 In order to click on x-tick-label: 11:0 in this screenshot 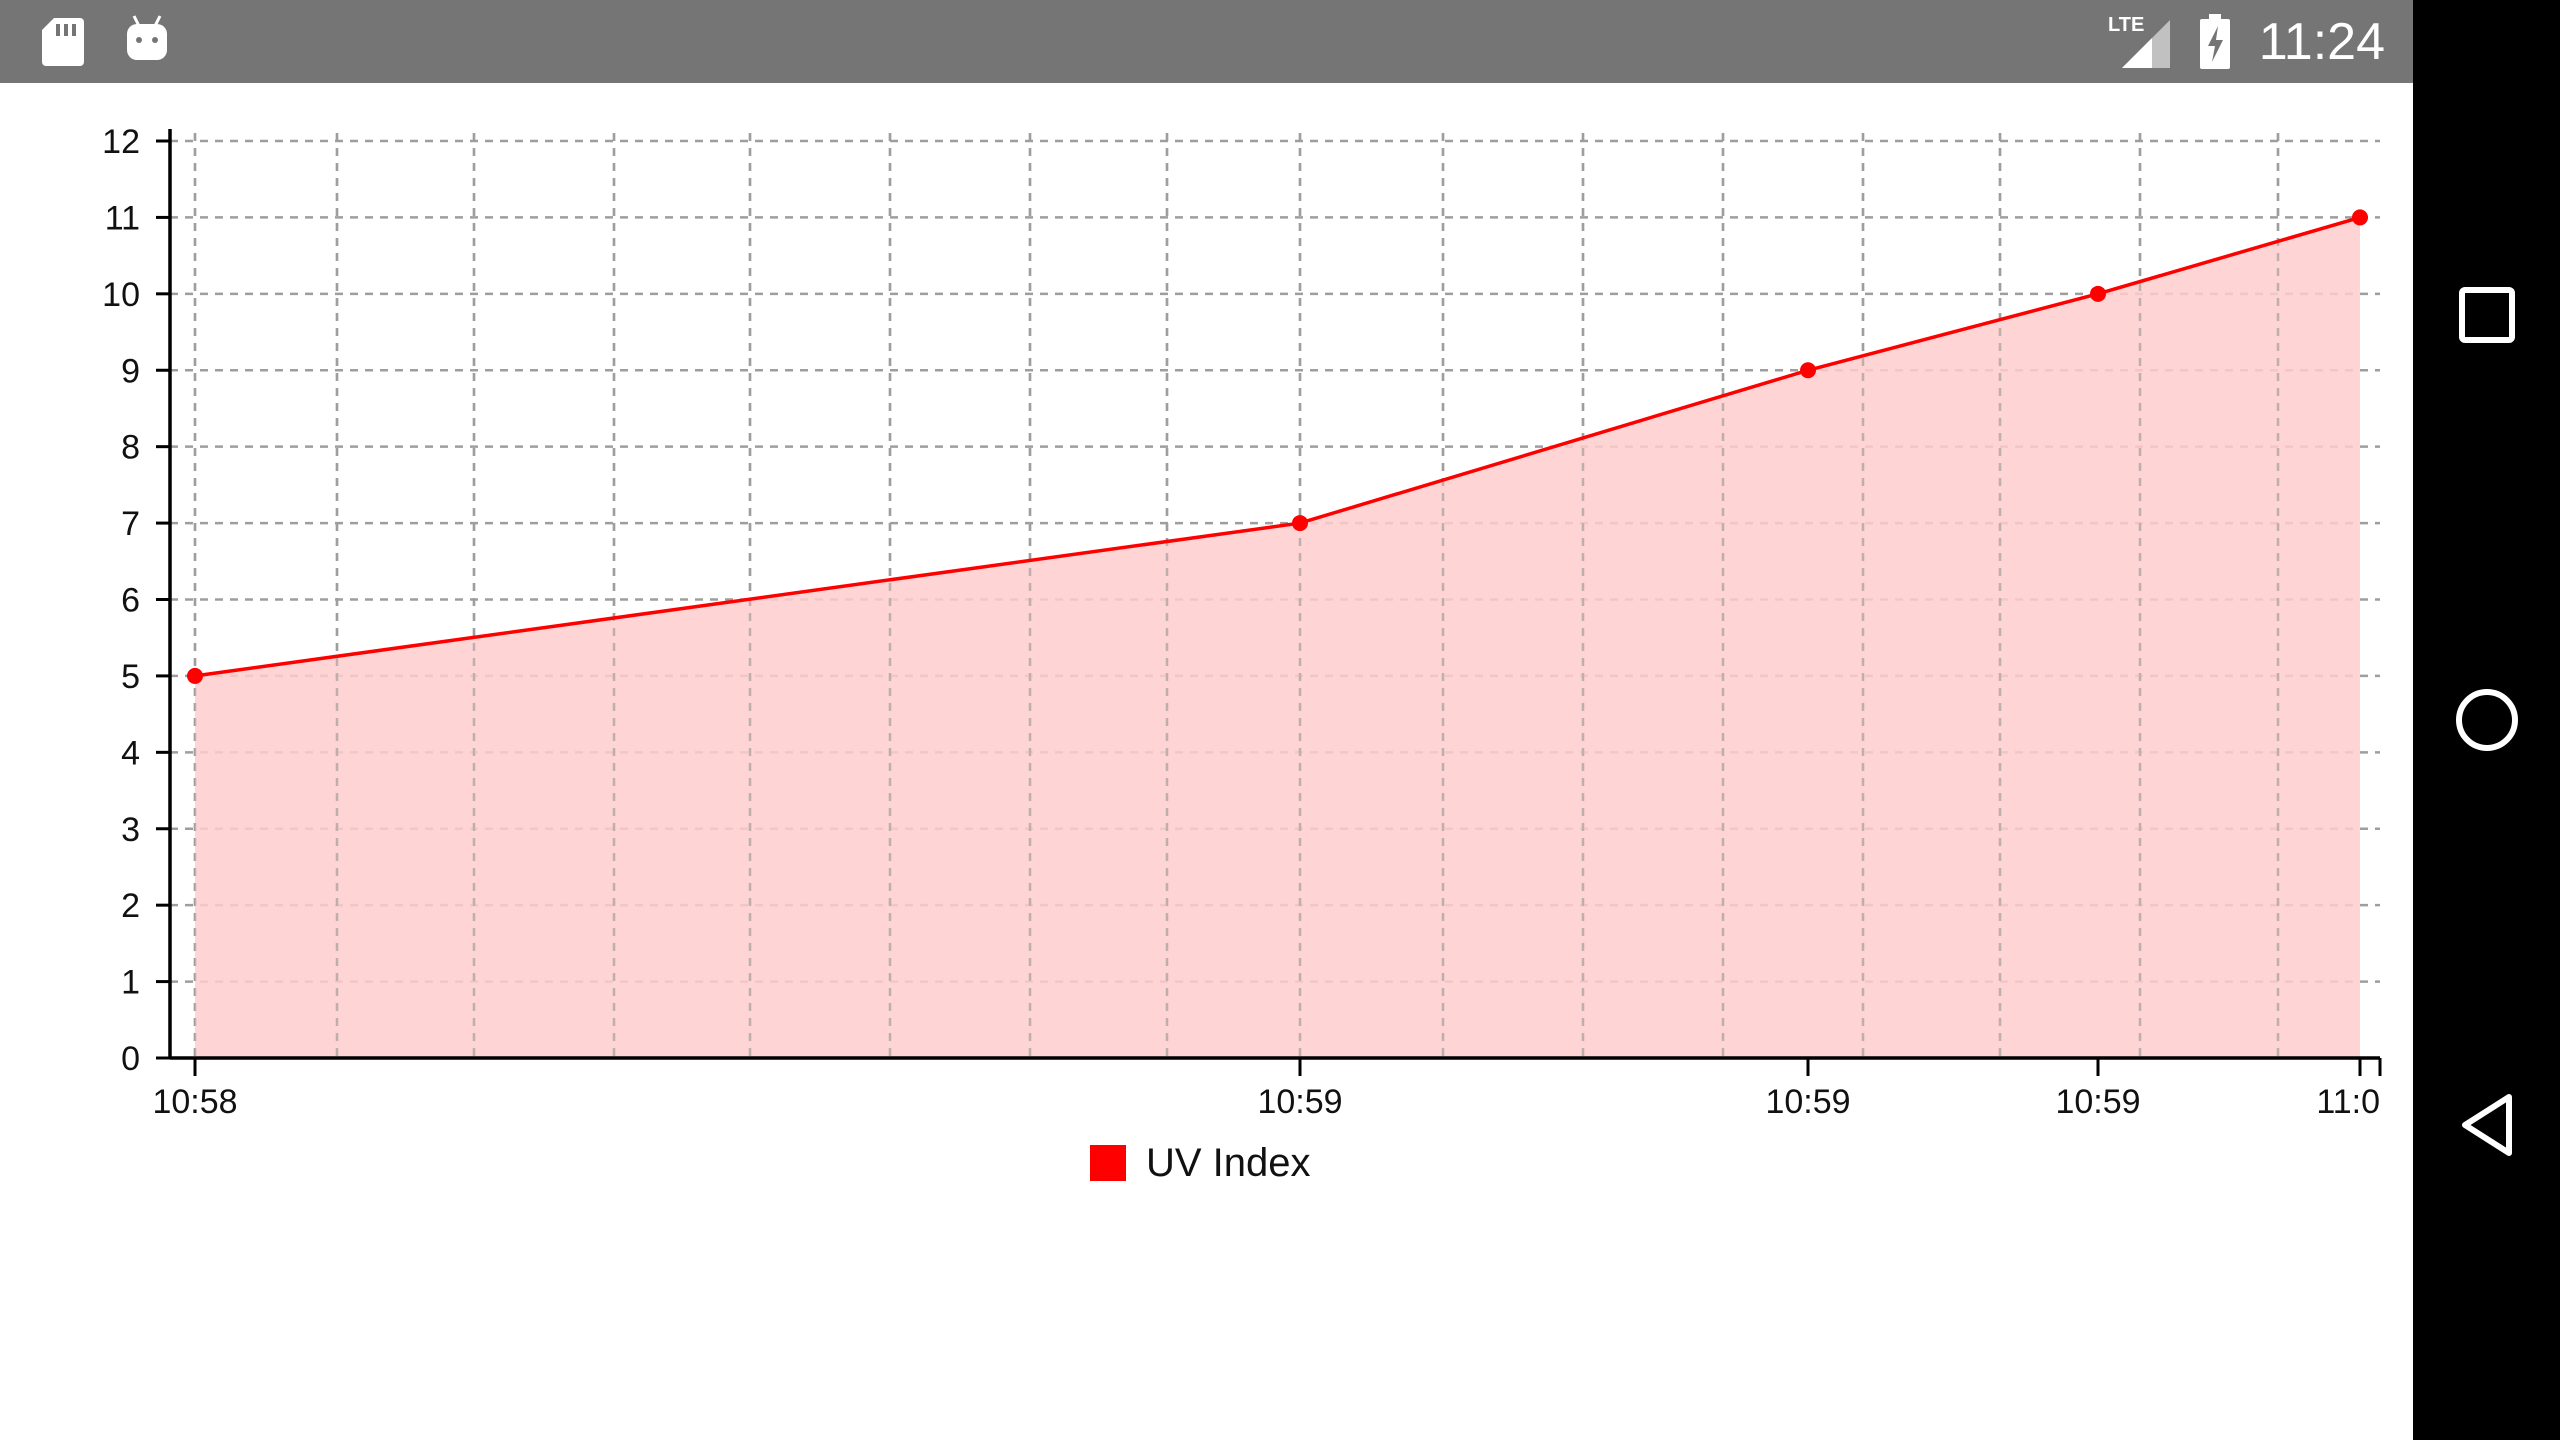, I will do `click(2348, 1102)`.